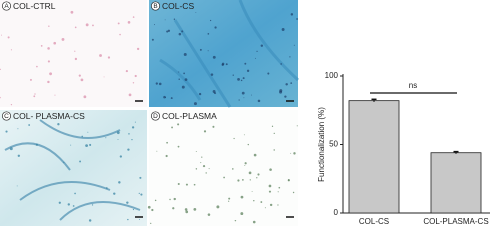  What do you see at coordinates (49, 116) in the screenshot?
I see `panel-label: COL- PLASMA-CS` at bounding box center [49, 116].